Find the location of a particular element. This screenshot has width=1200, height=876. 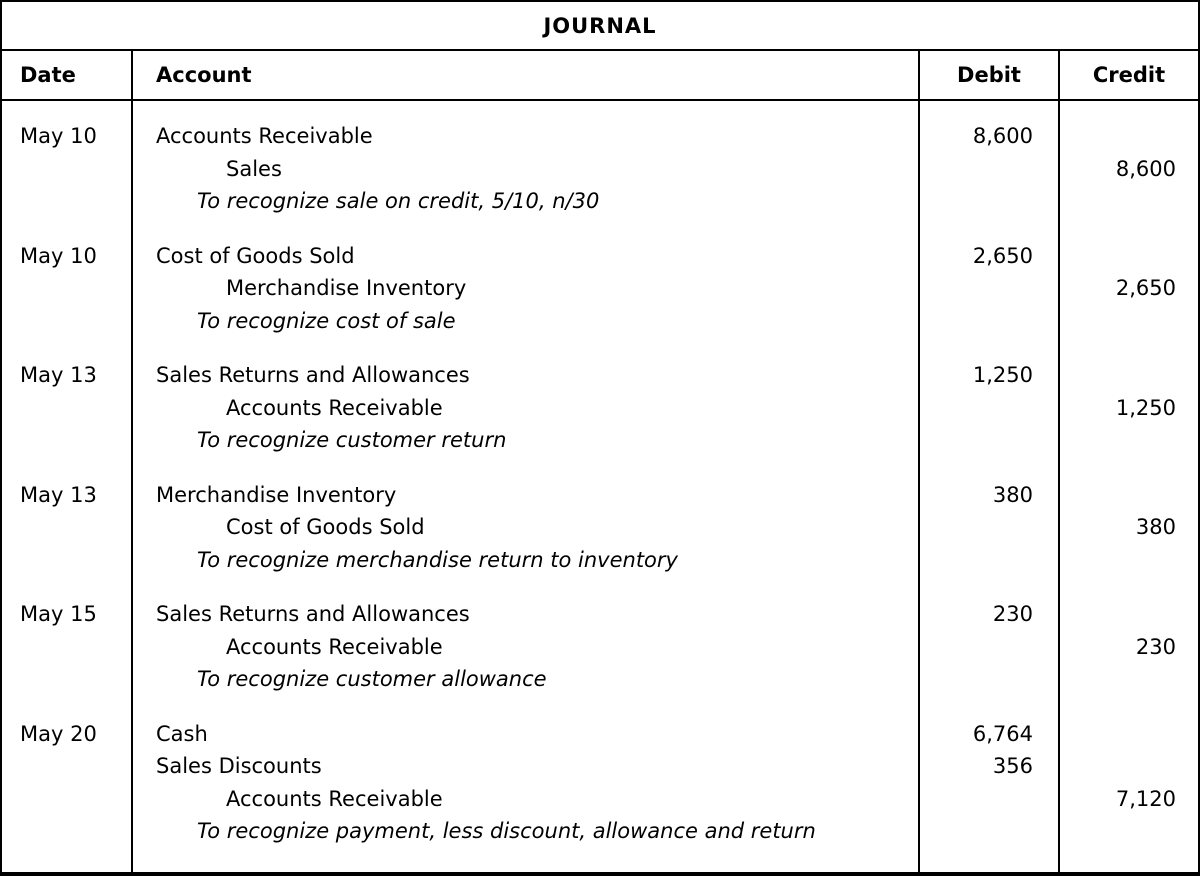

entry-date: May 15 is located at coordinates (58, 614).